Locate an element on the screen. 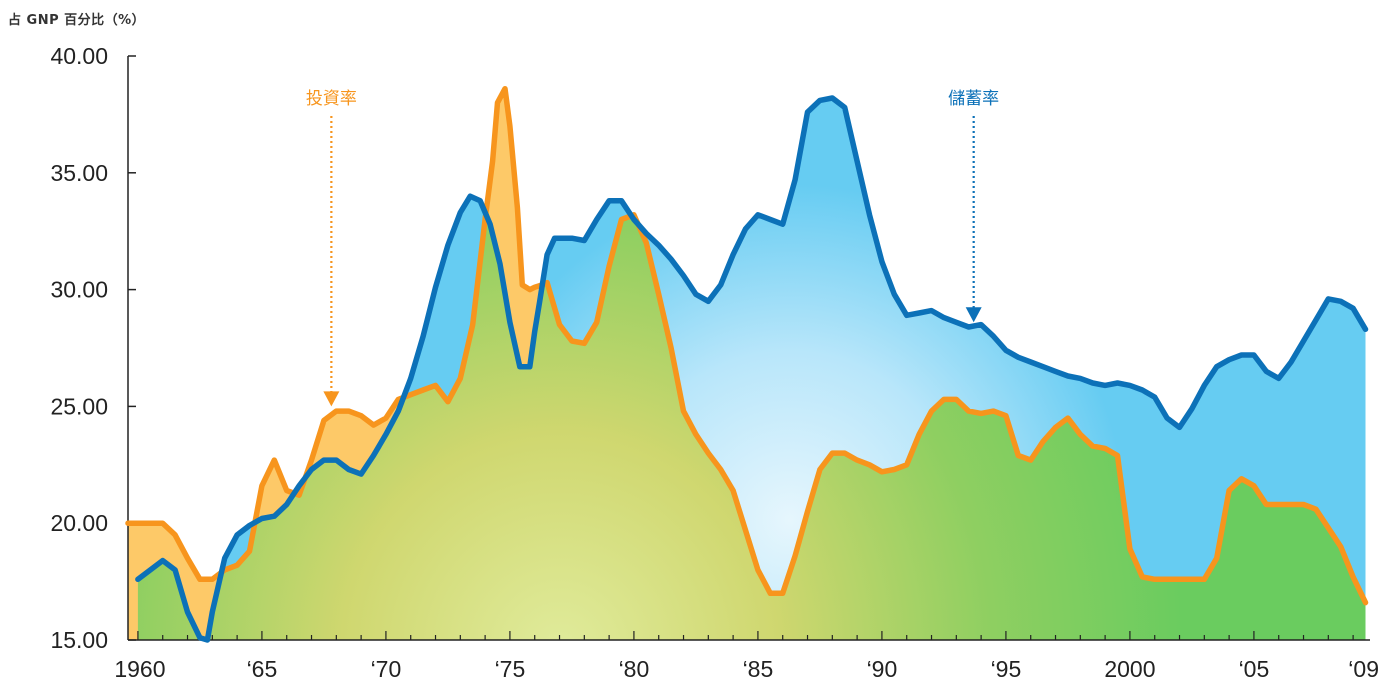 Image resolution: width=1392 pixels, height=686 pixels. y-tick-label: 25.00 is located at coordinates (79, 406).